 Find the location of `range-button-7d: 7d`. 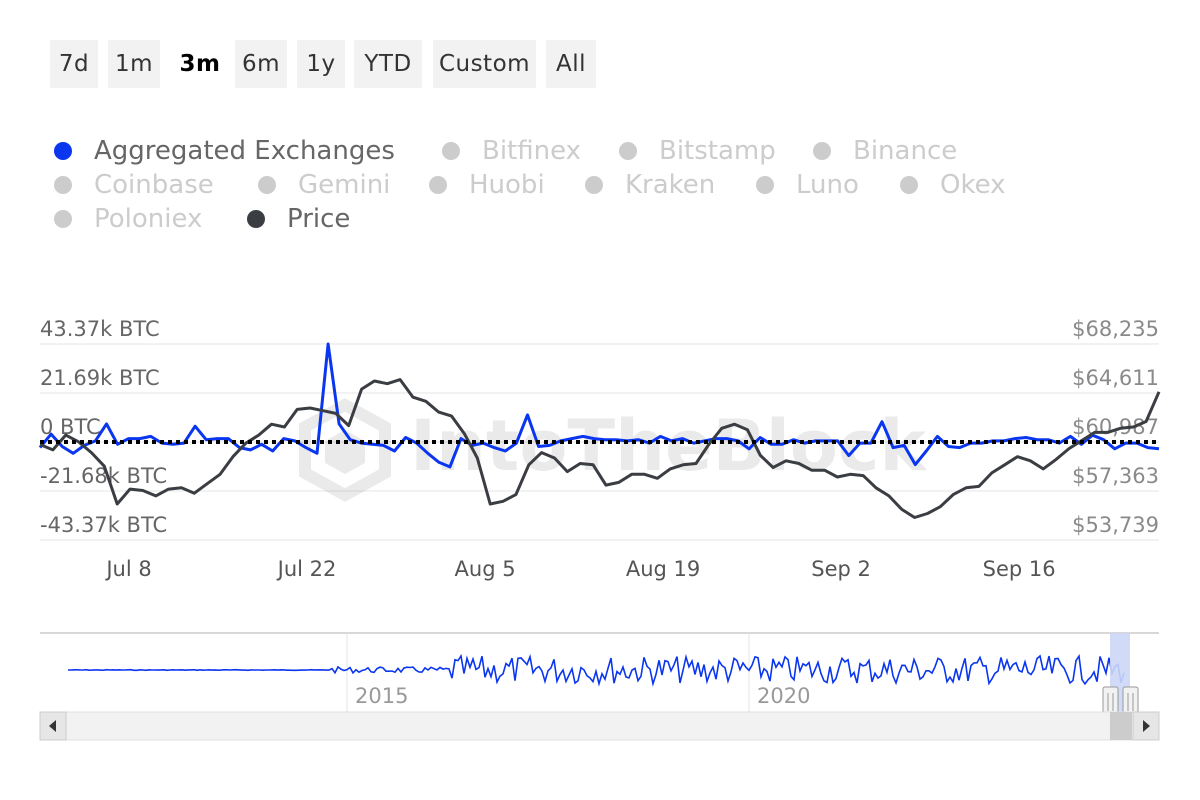

range-button-7d: 7d is located at coordinates (74, 64).